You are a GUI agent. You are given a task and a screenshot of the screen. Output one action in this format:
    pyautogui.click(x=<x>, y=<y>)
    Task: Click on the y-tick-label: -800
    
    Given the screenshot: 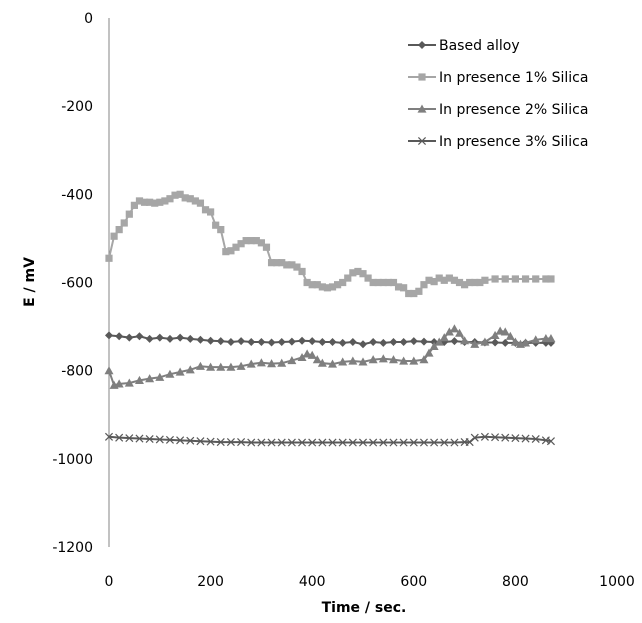 What is the action you would take?
    pyautogui.click(x=77, y=372)
    